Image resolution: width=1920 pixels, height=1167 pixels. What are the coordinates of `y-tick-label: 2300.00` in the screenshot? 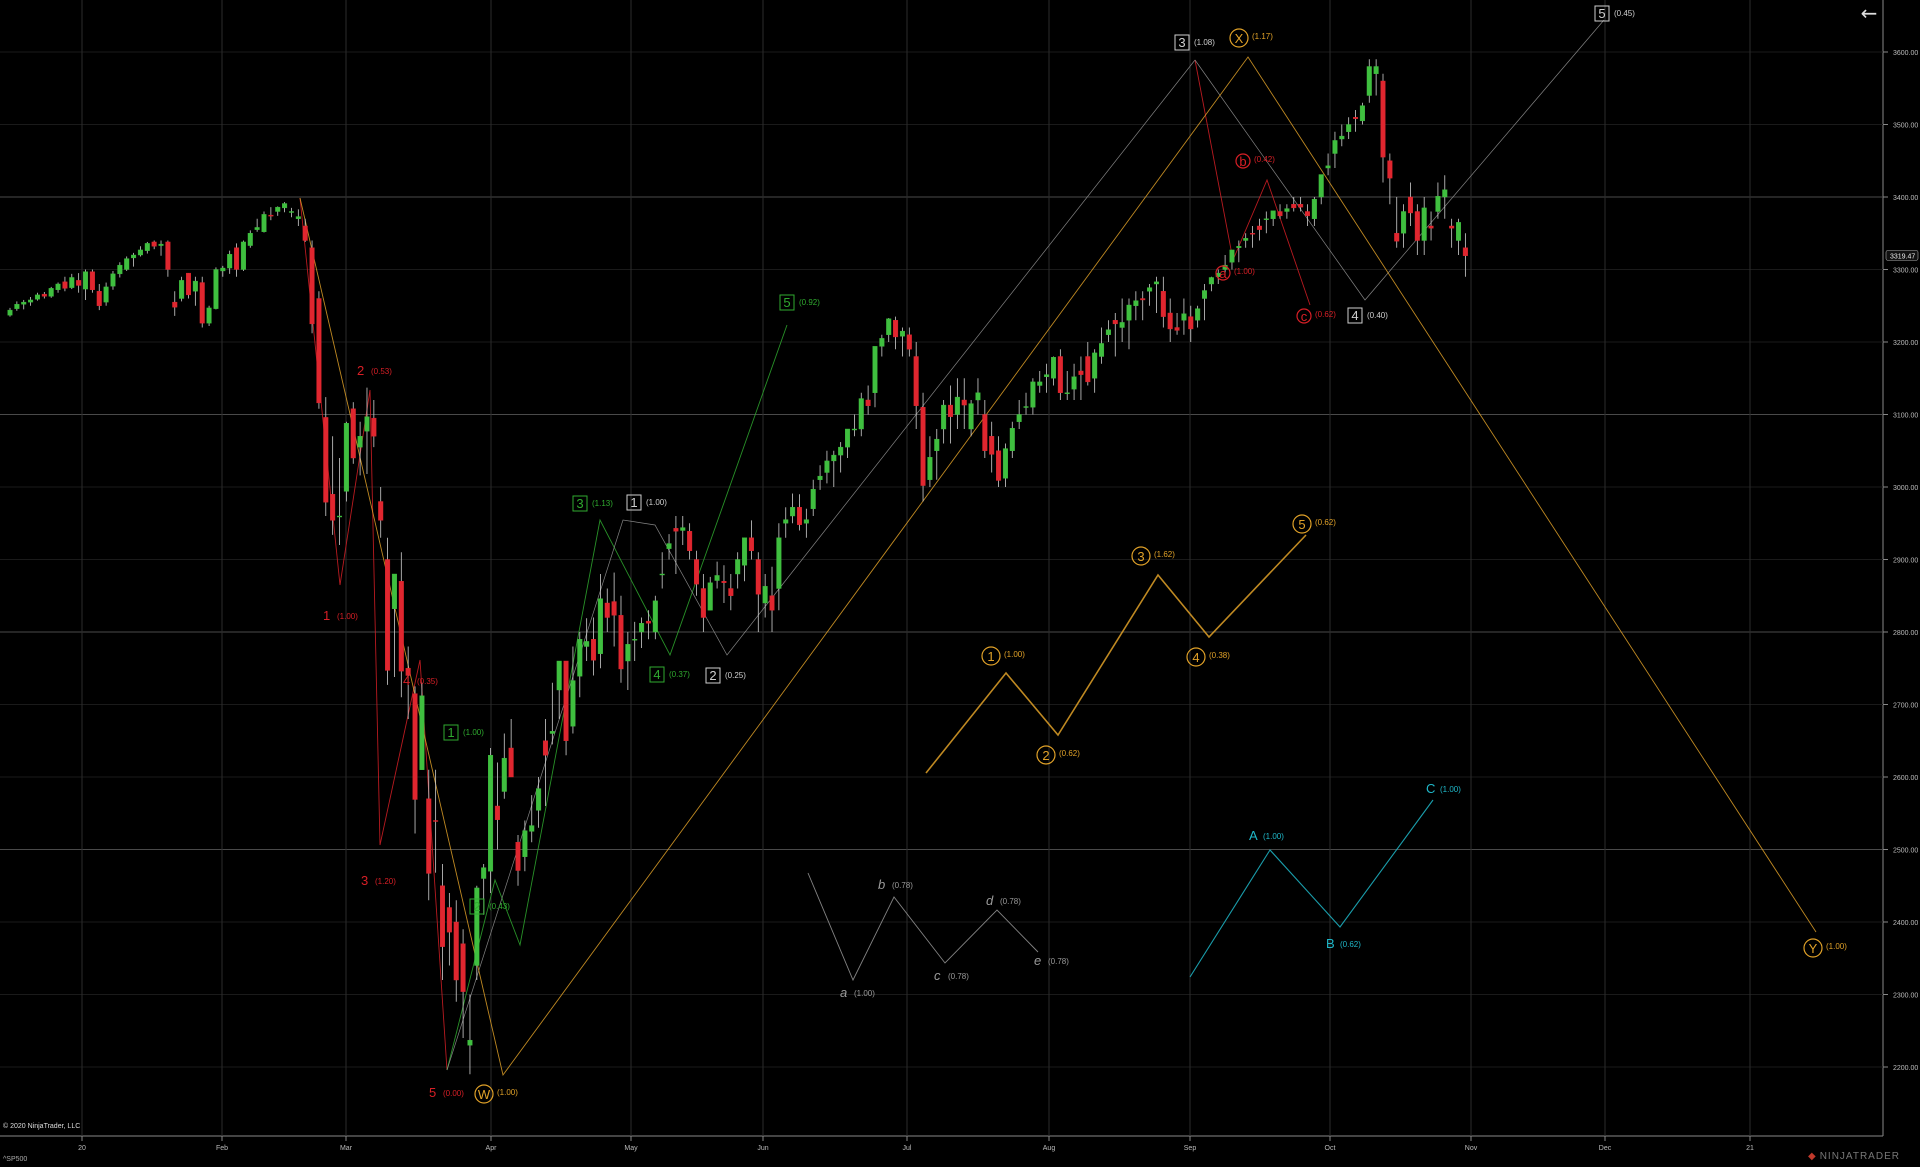 It's located at (1905, 996).